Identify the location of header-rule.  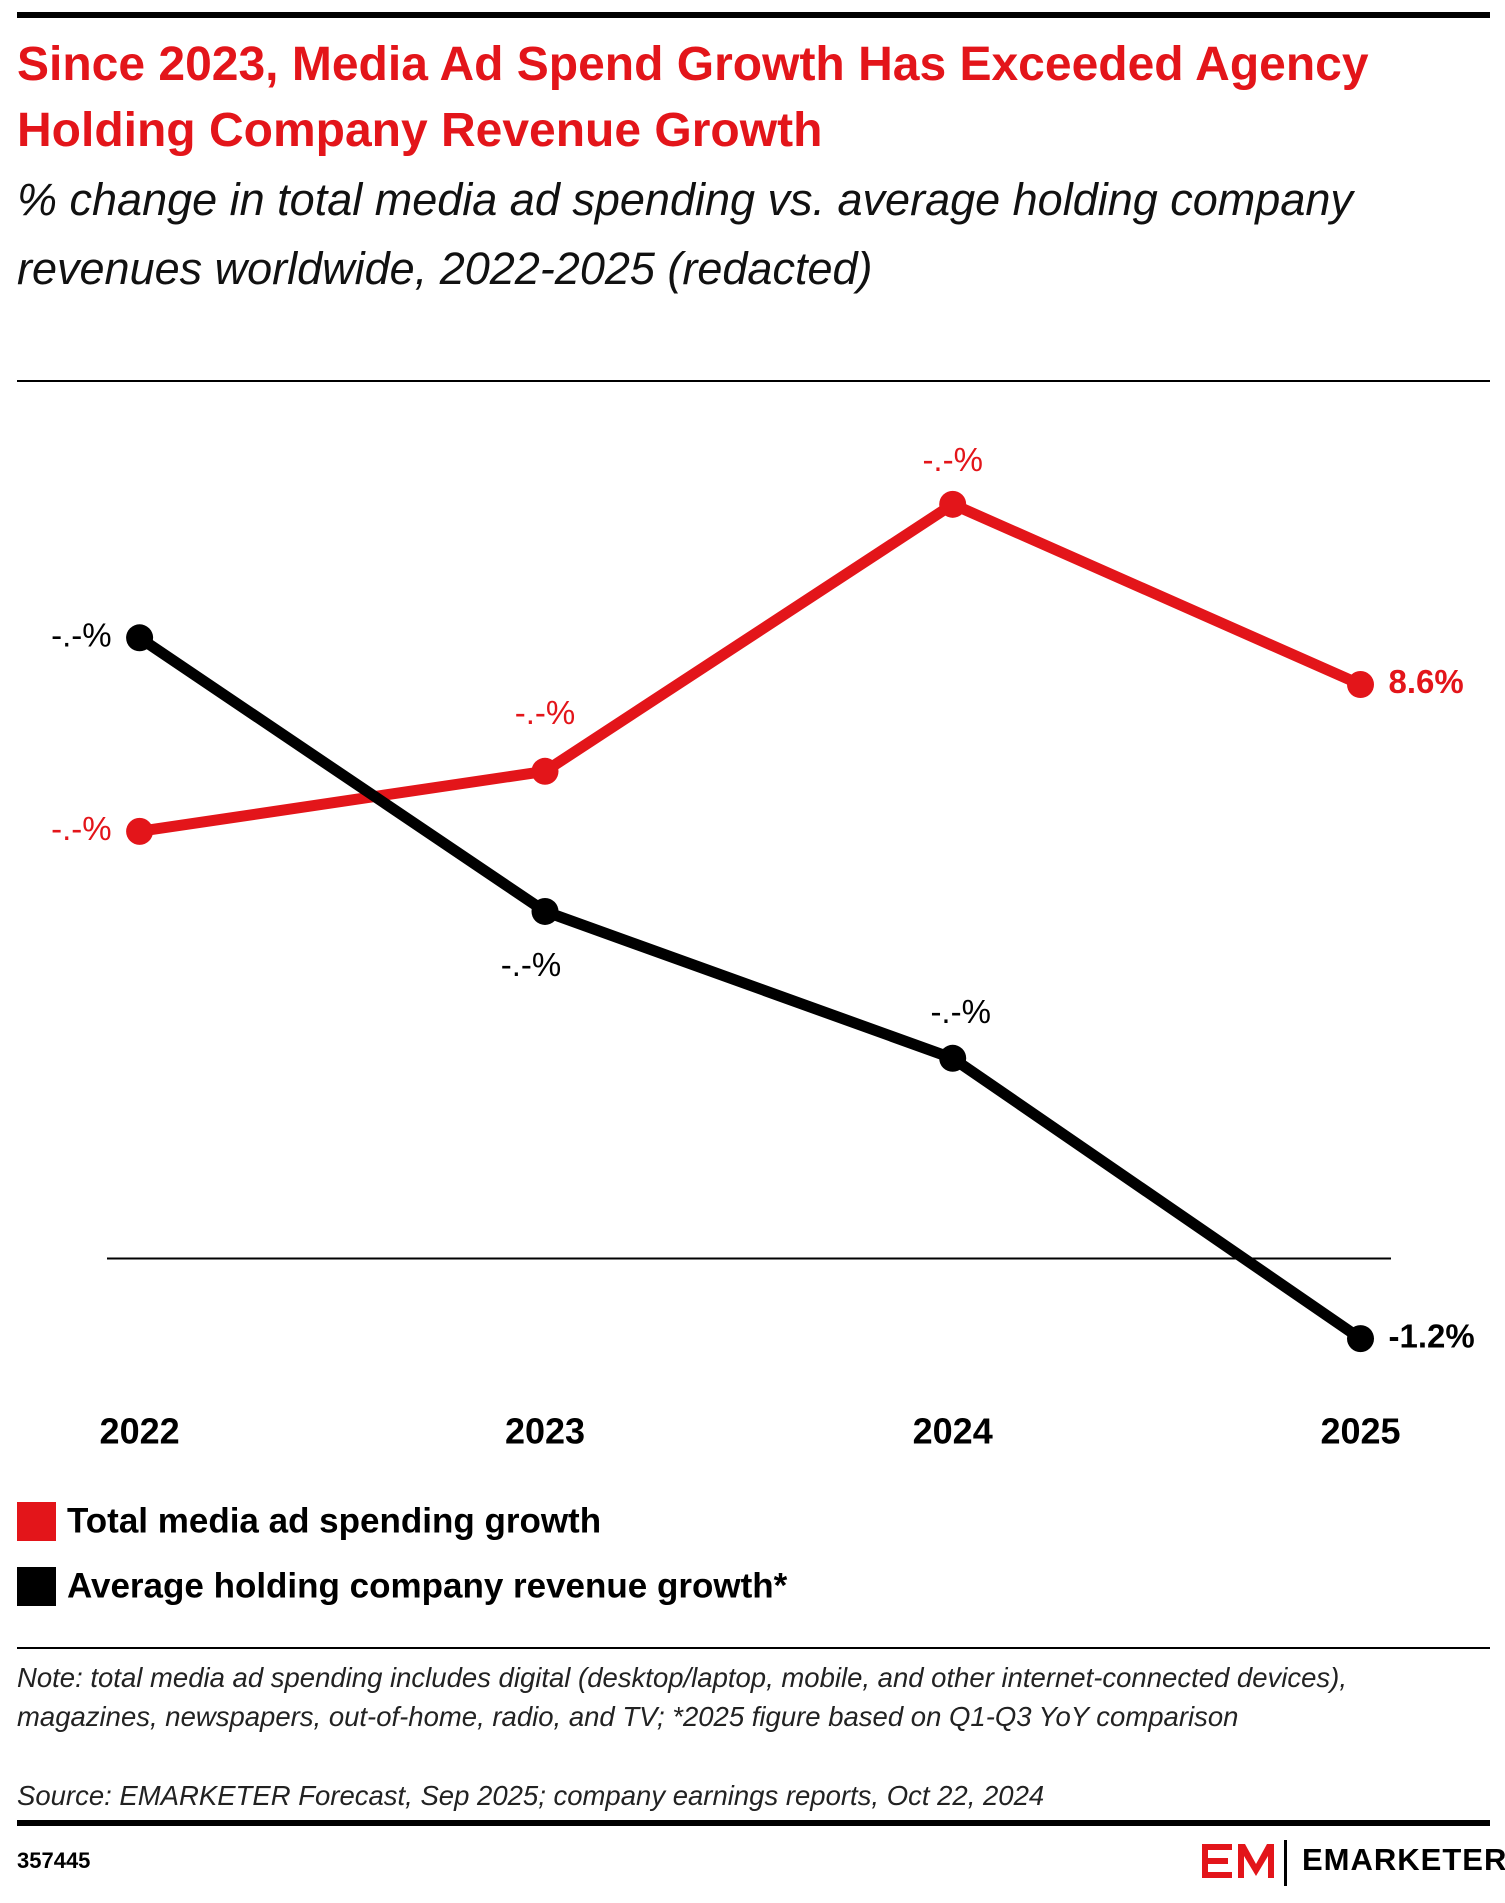
(753, 381).